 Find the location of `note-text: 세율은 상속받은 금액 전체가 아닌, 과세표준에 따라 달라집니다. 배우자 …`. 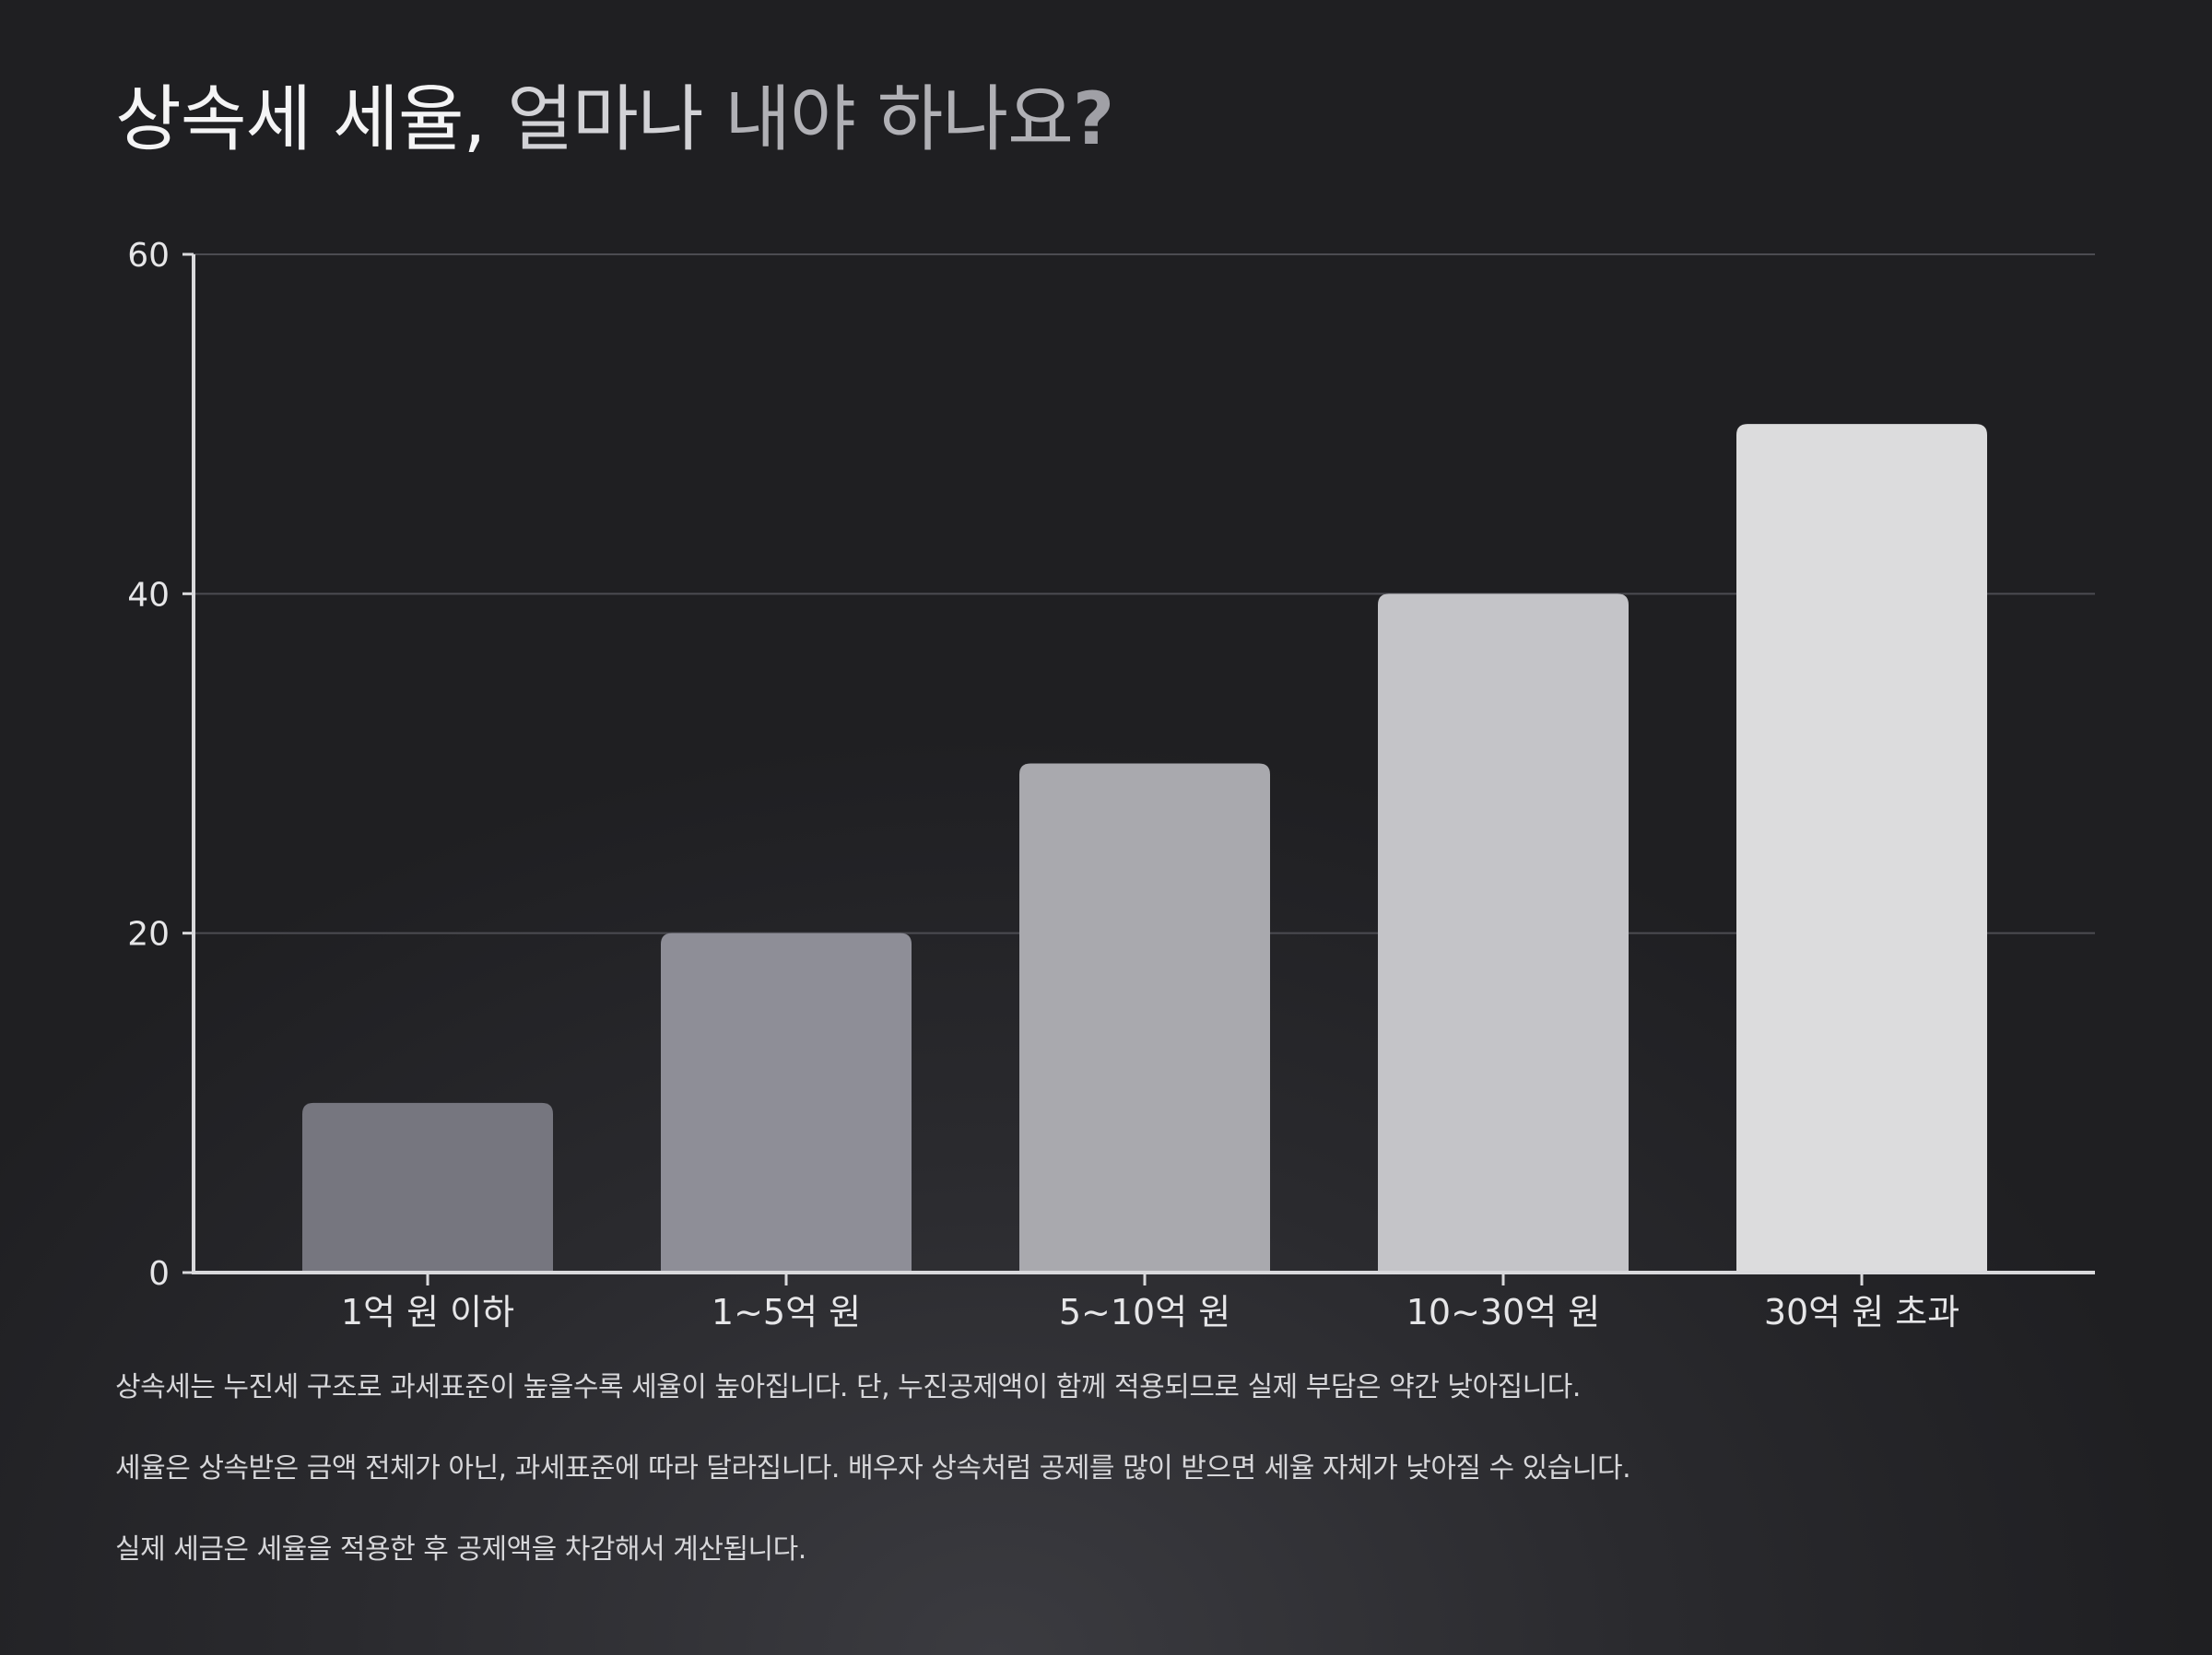

note-text: 세율은 상속받은 금액 전체가 아닌, 과세표준에 따라 달라집니다. 배우자 … is located at coordinates (873, 1468).